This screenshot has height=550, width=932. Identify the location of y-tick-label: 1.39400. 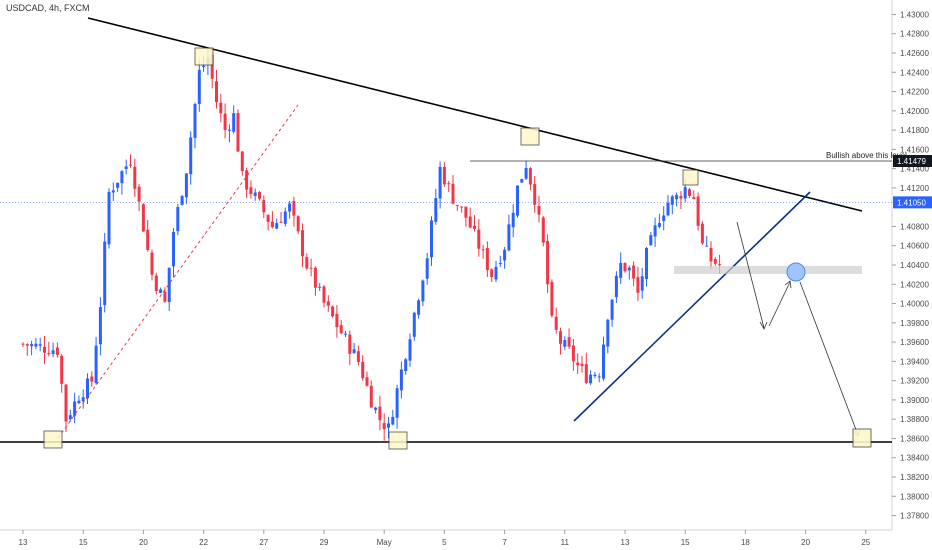
(914, 361).